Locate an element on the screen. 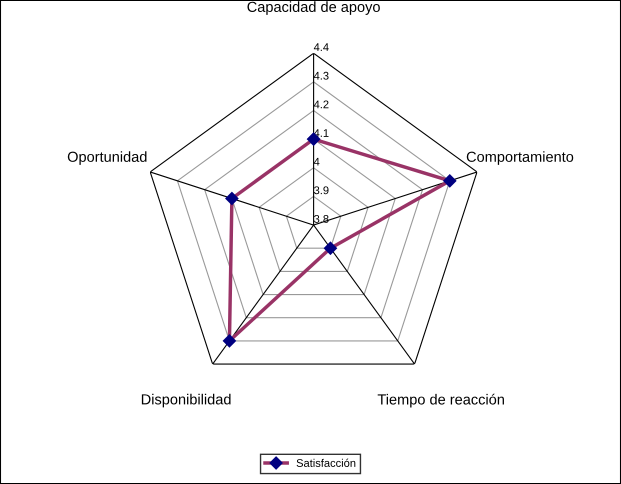 The image size is (621, 484). spoke-label: Capacidad de apoyo is located at coordinates (313, 8).